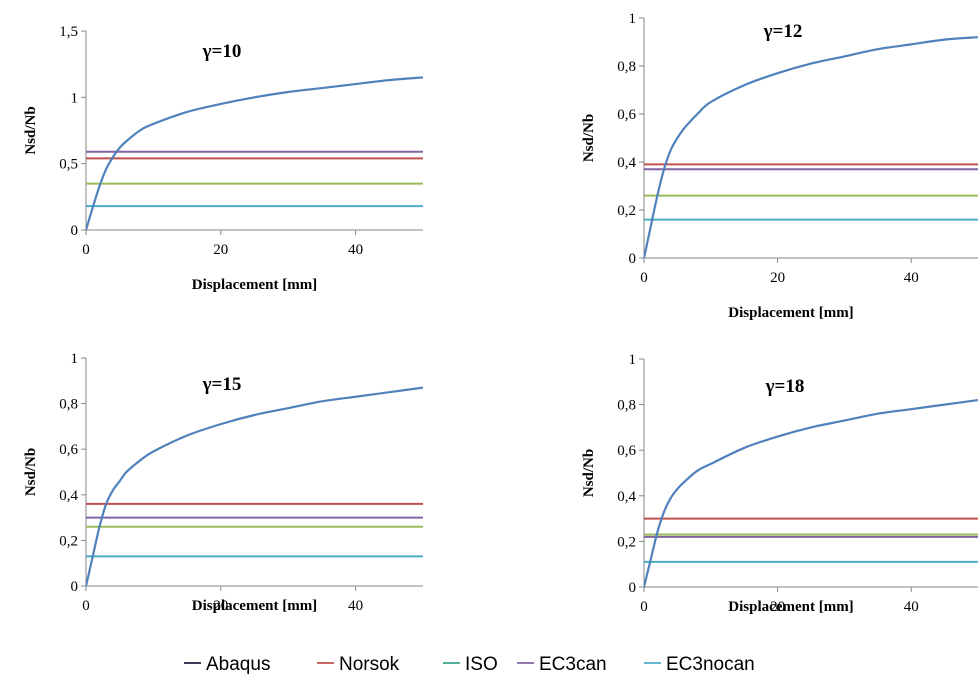 This screenshot has height=687, width=978. I want to click on legend-item-norsok: Norsok, so click(358, 664).